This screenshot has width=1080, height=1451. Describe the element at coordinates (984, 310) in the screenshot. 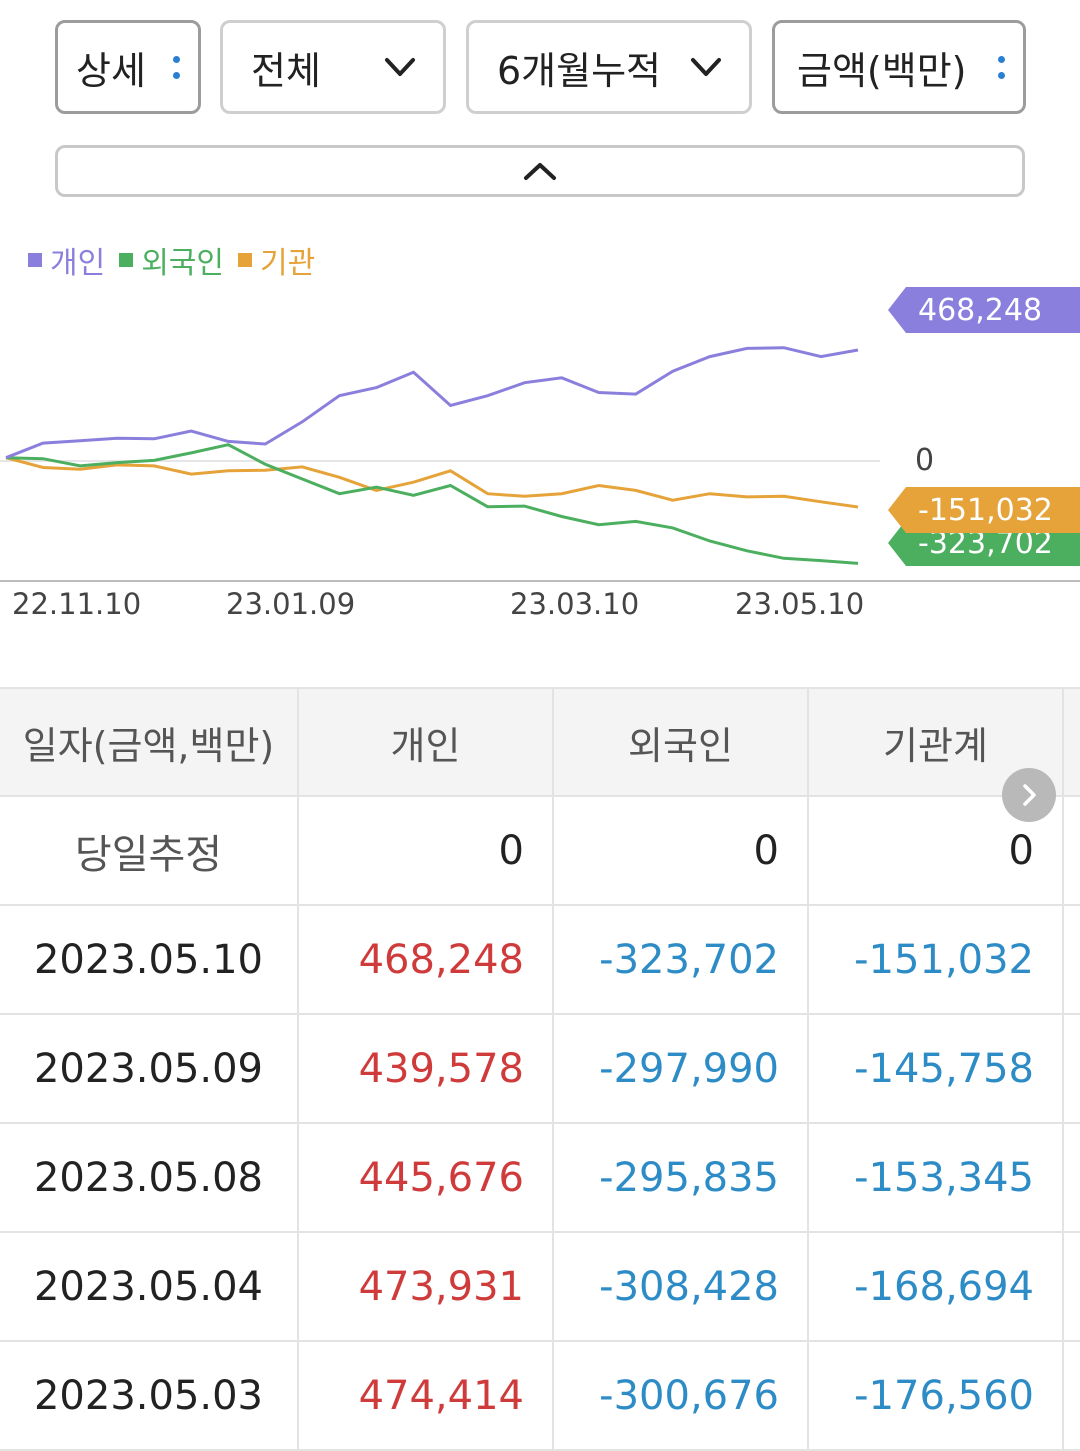

I see `end-label-individual: 468,248` at that location.